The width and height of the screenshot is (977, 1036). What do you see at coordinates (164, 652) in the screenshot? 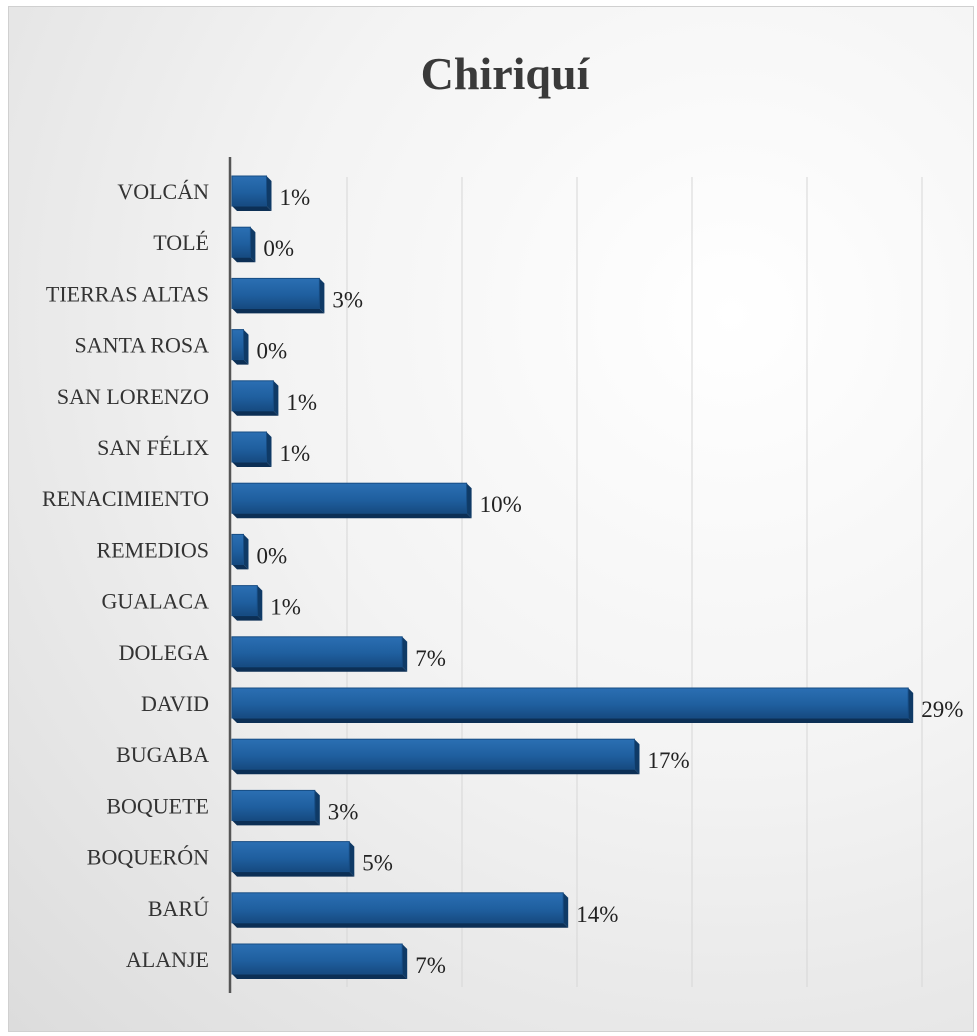
I see `category-label: DOLEGA` at bounding box center [164, 652].